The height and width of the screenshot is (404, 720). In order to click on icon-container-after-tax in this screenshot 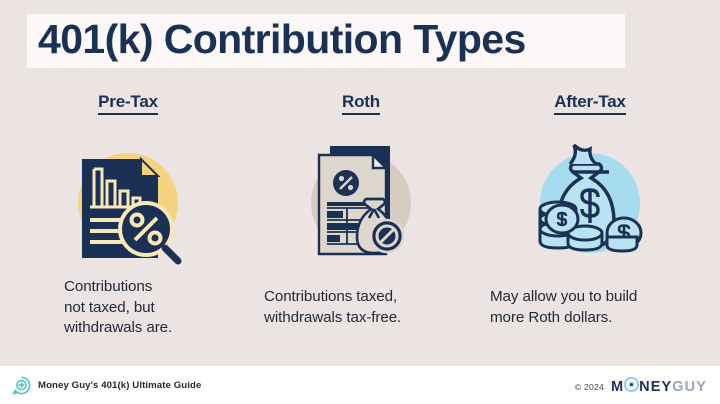, I will do `click(588, 205)`.